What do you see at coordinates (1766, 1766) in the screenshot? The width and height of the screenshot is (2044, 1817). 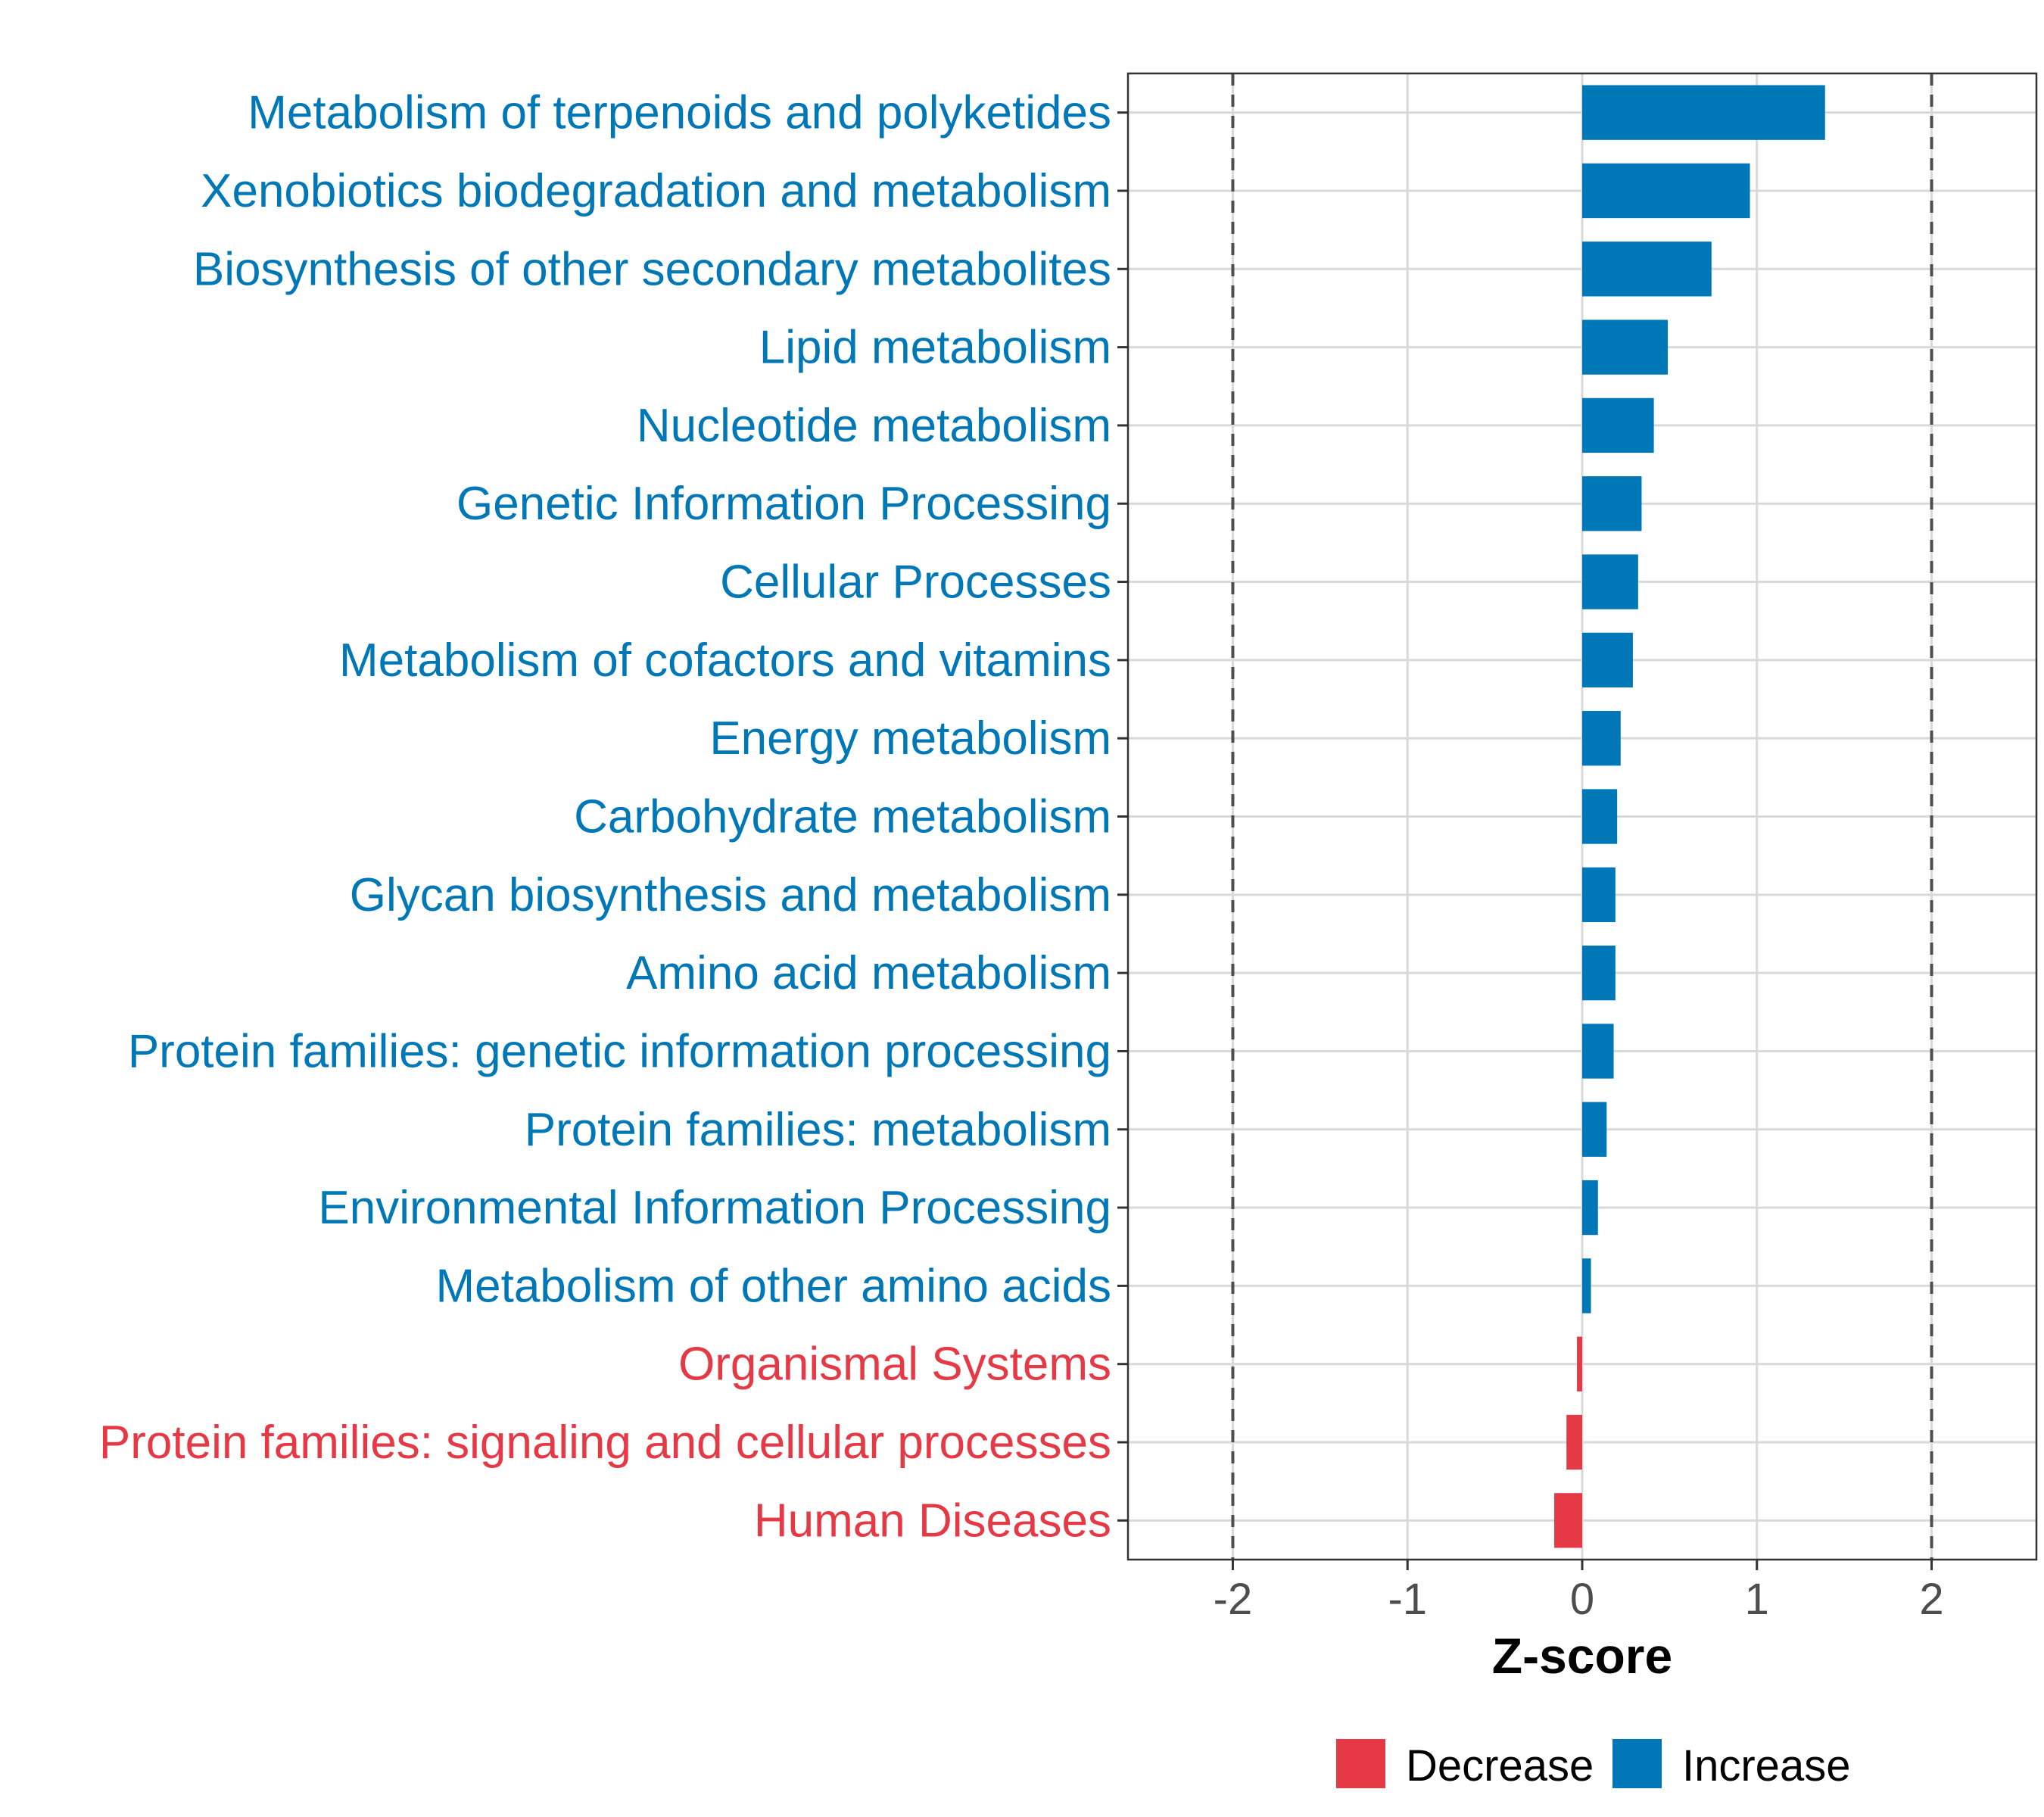 I see `legend-label-increase: Increase` at bounding box center [1766, 1766].